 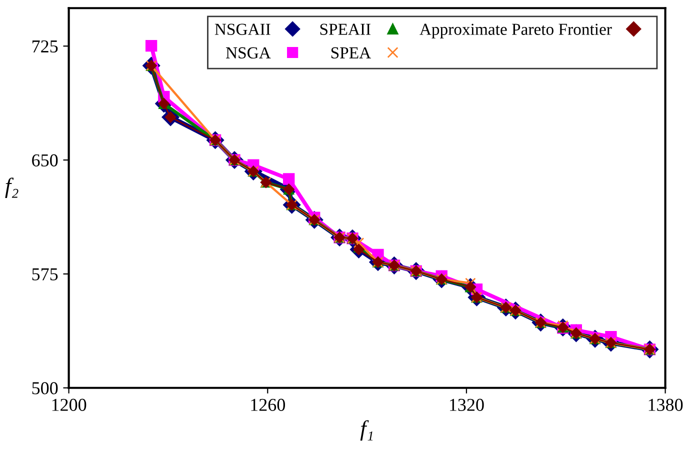 I want to click on x-axis-title: f₁, so click(x=366, y=430).